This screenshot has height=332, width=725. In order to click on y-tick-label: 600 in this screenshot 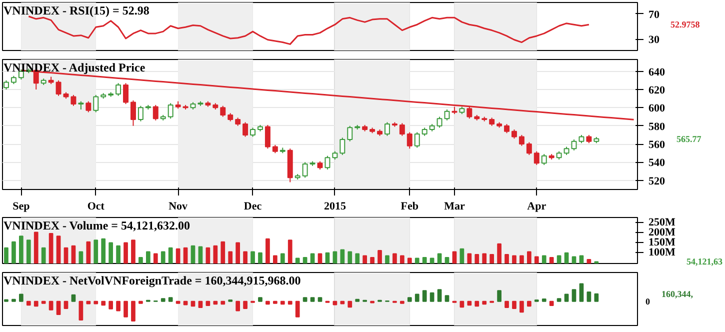, I will do `click(657, 108)`.